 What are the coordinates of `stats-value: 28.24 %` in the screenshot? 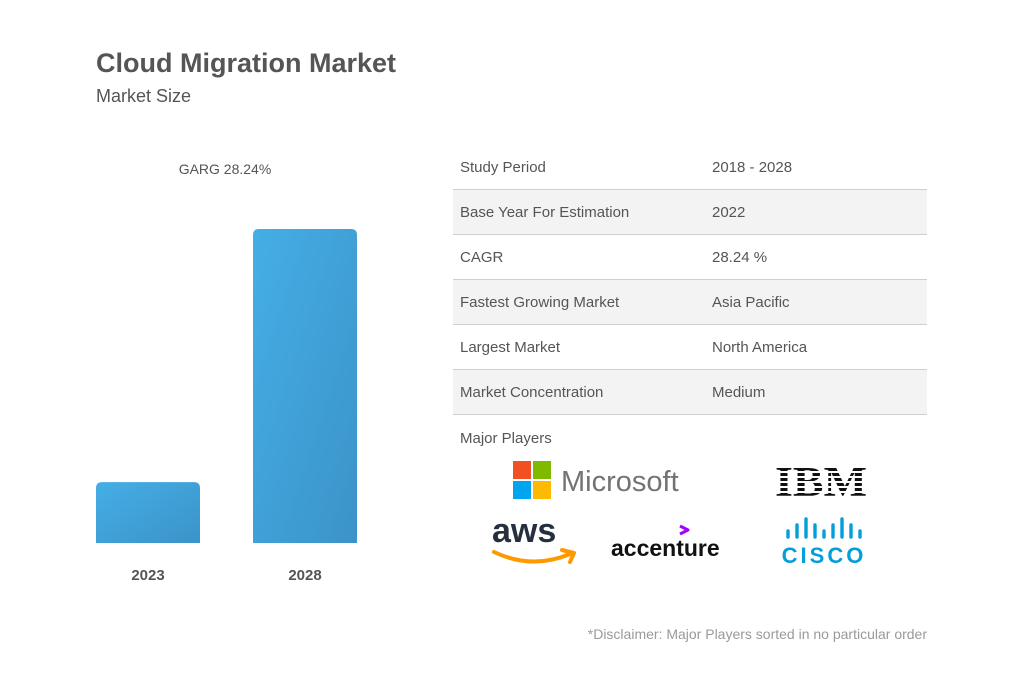 It's located at (816, 257).